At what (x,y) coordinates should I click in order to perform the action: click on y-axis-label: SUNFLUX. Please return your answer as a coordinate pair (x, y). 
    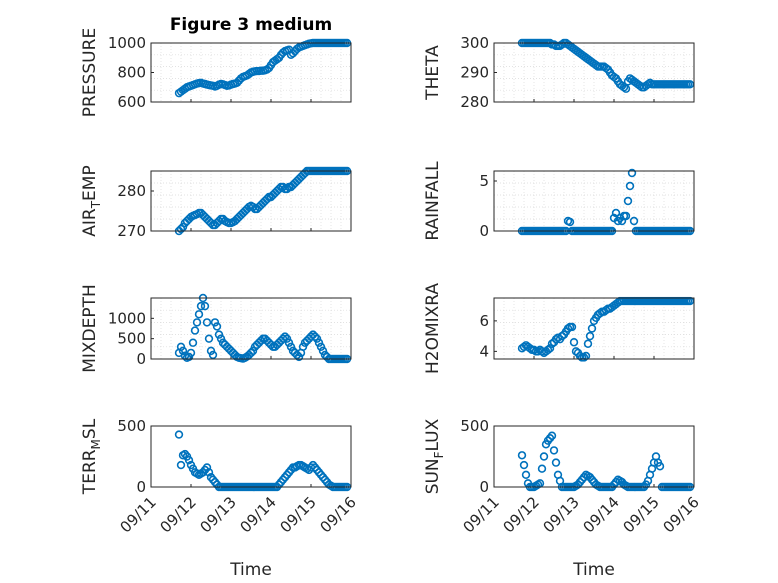
    Looking at the image, I should click on (434, 456).